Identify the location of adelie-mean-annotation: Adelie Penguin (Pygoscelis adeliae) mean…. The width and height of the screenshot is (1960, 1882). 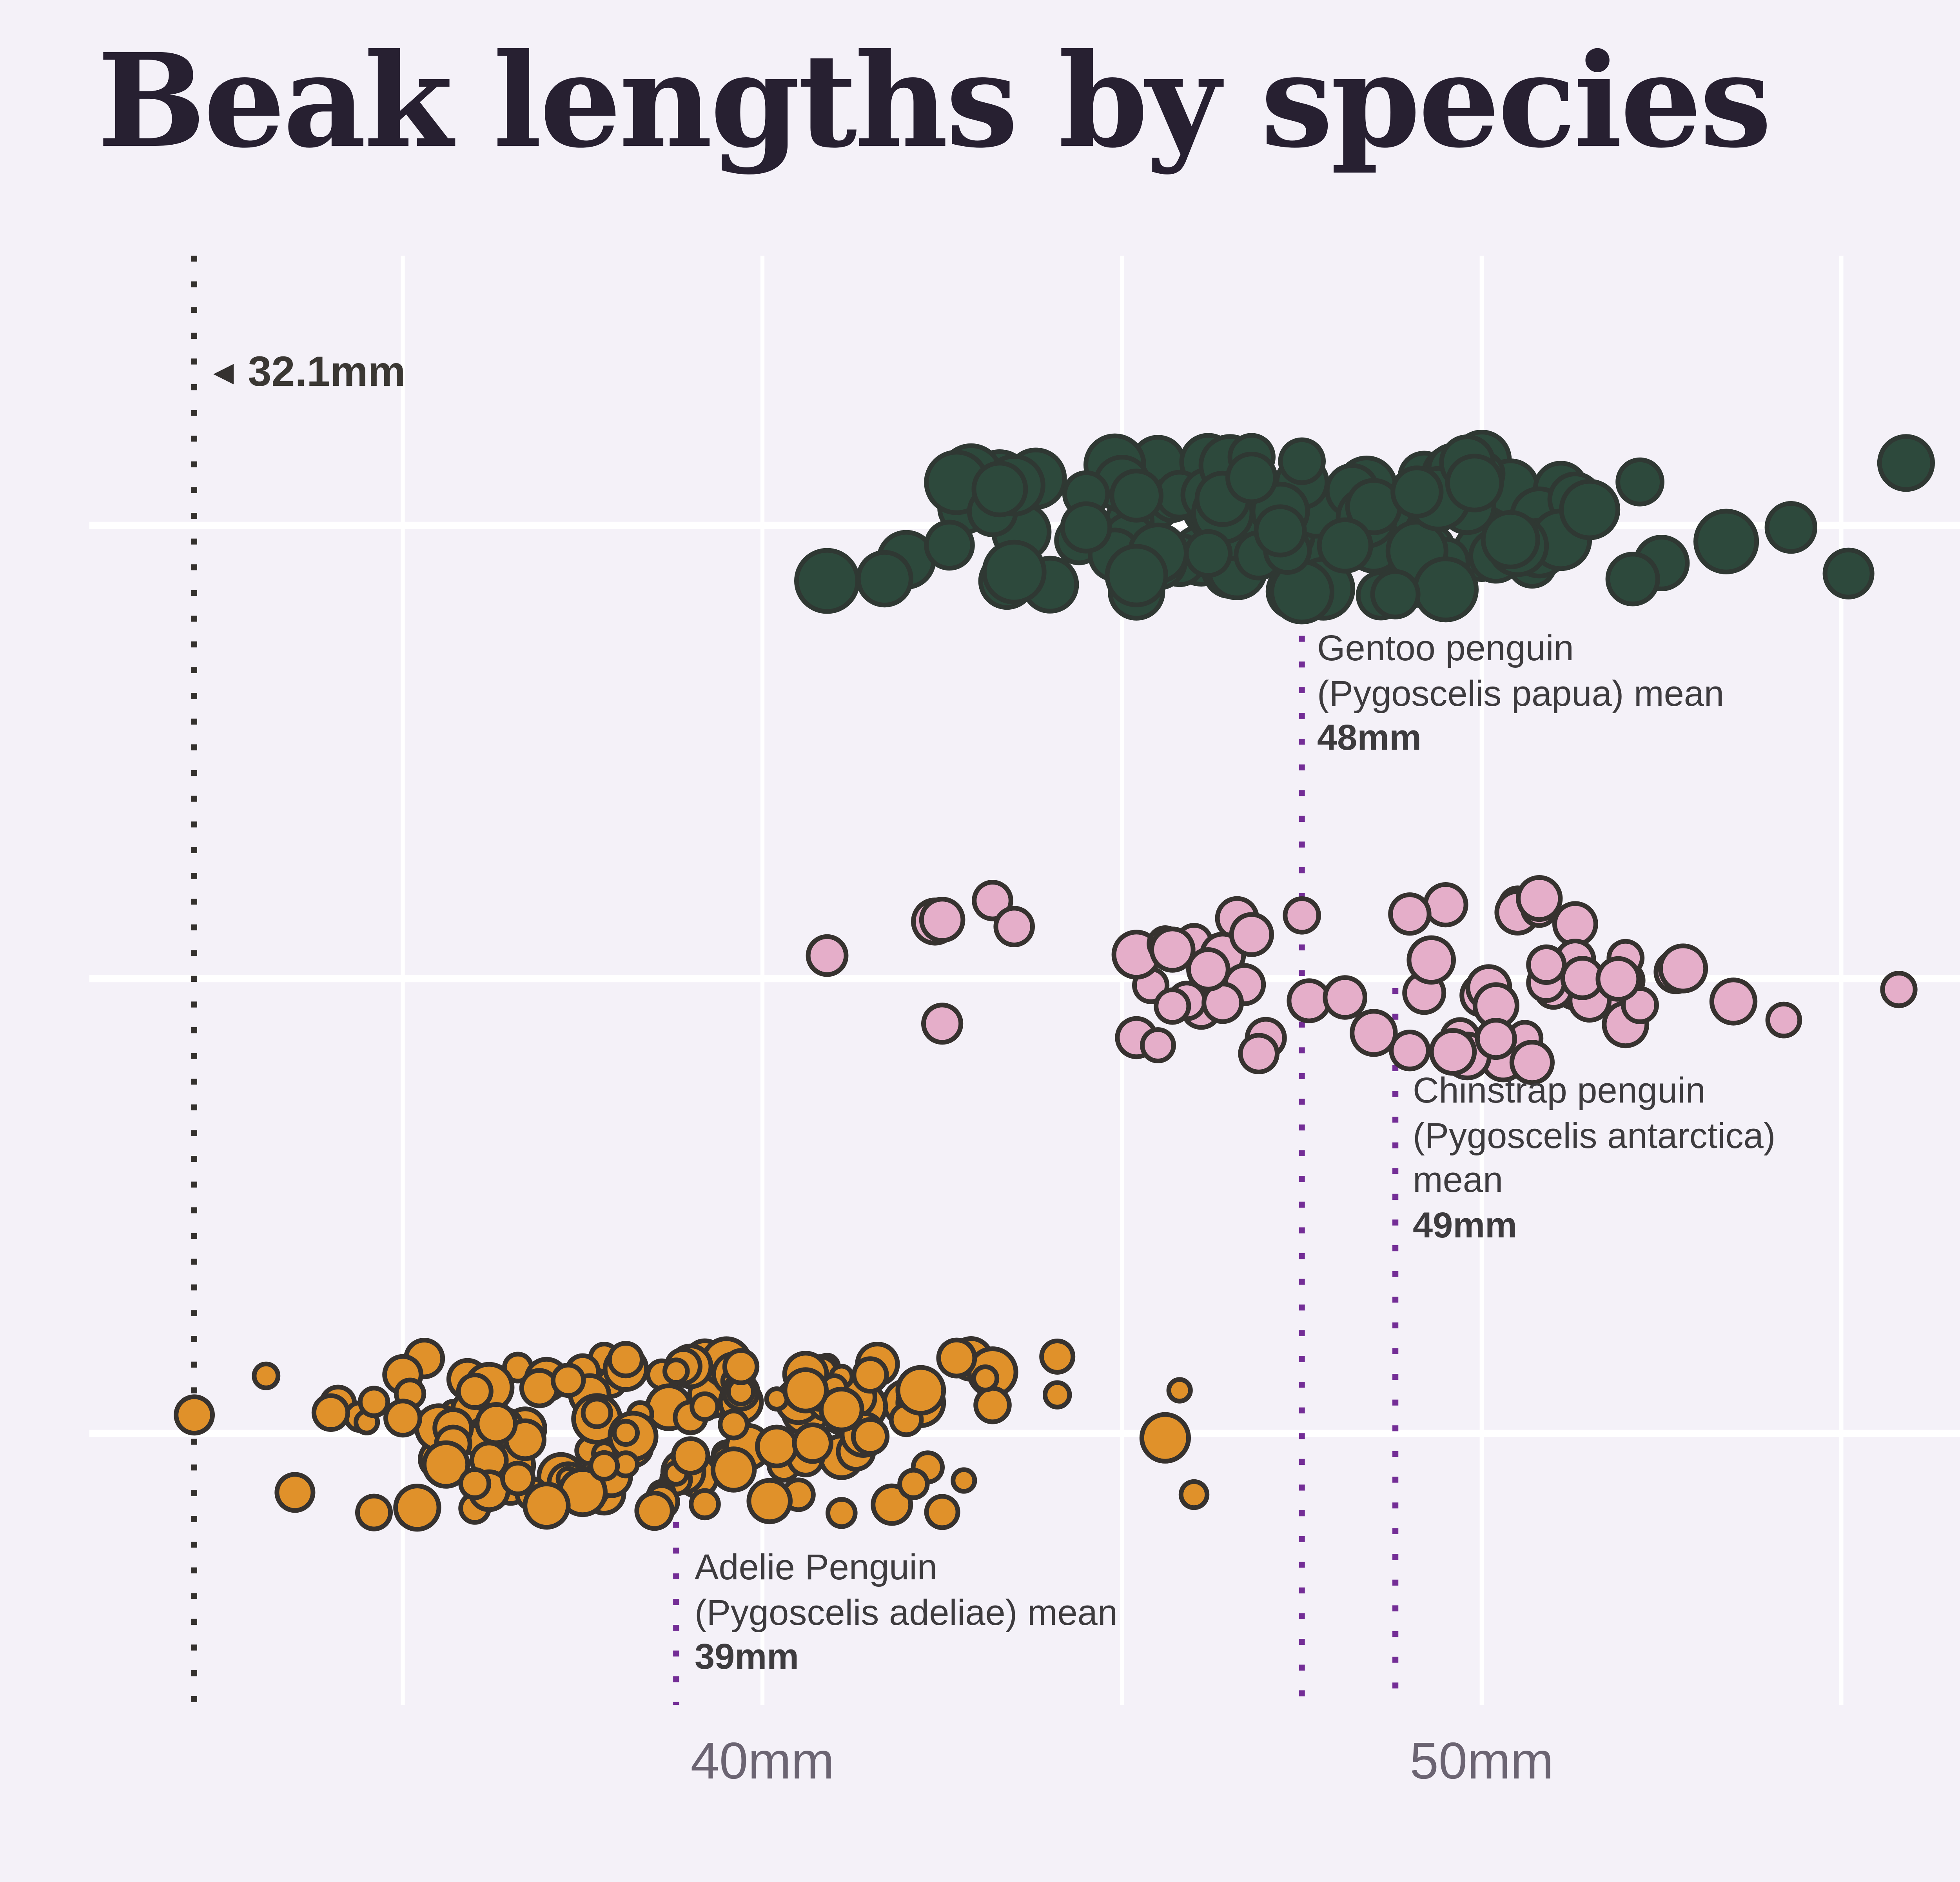
(906, 1612).